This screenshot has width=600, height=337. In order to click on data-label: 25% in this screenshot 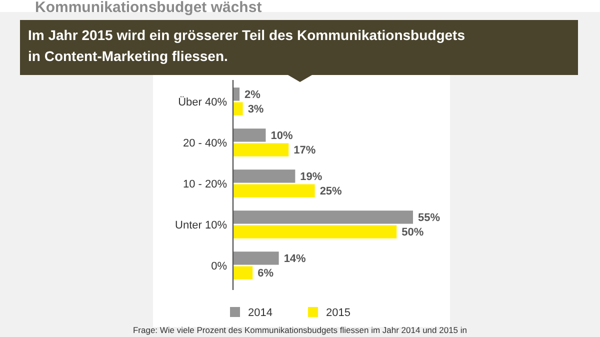, I will do `click(331, 192)`.